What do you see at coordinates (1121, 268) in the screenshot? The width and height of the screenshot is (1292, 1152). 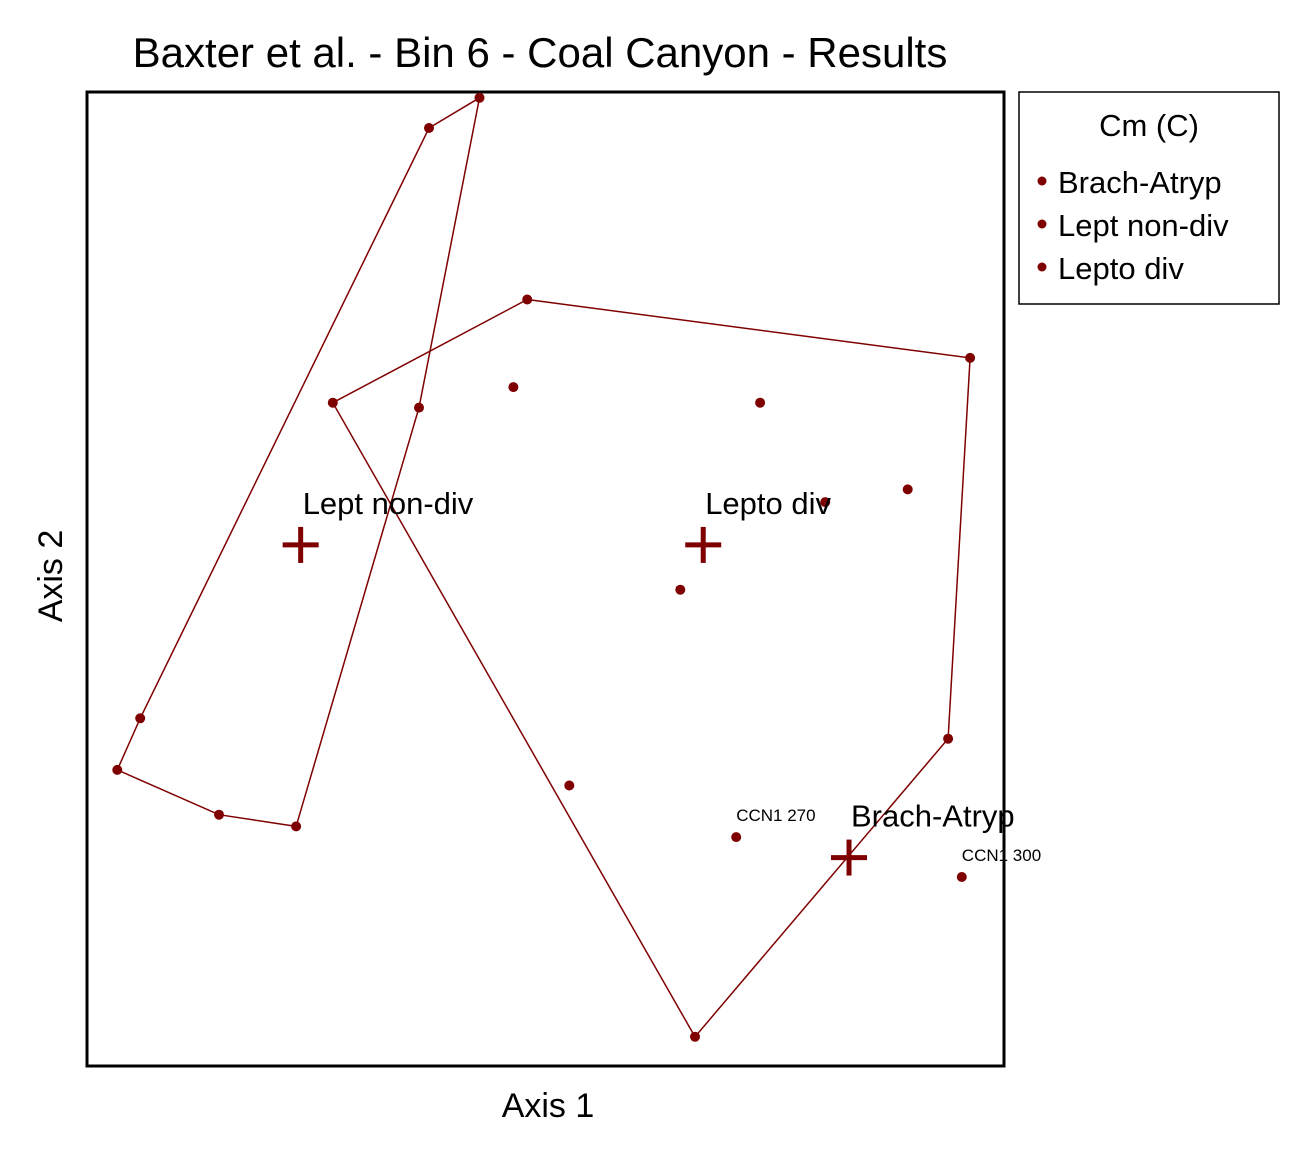 I see `legend-entry-2: Lepto div` at bounding box center [1121, 268].